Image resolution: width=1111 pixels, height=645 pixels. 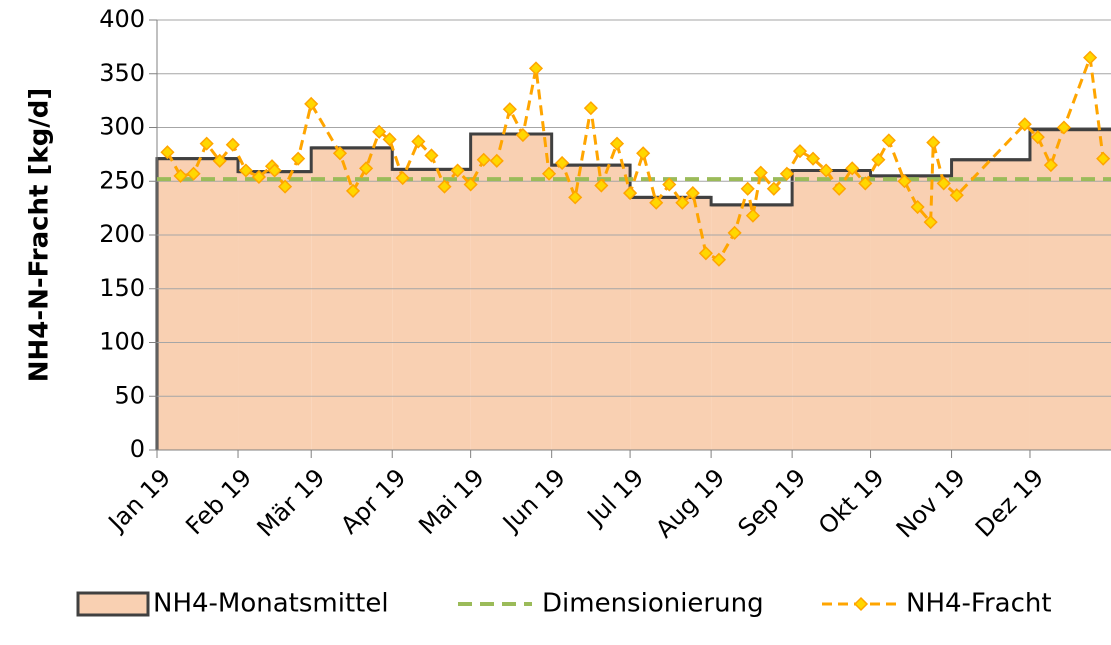 I want to click on legend-label: NH4-Fracht, so click(x=979, y=604).